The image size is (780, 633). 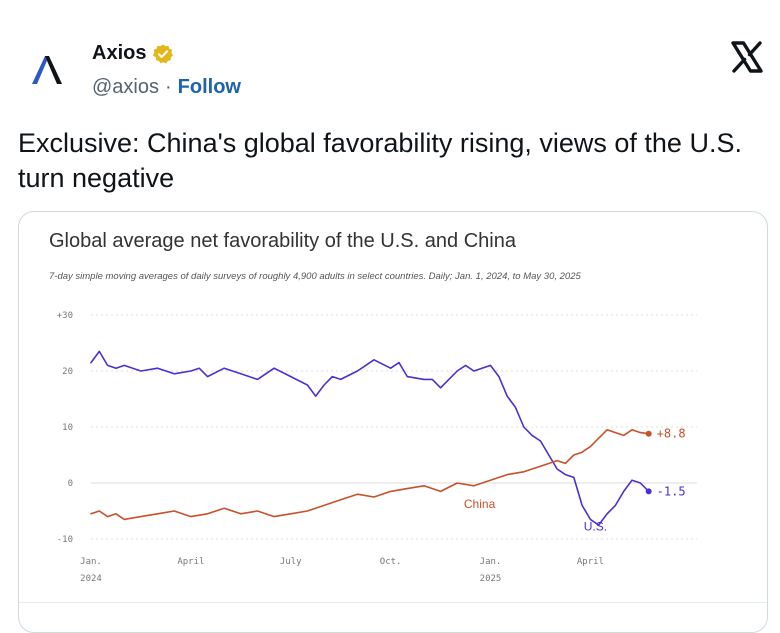 What do you see at coordinates (209, 87) in the screenshot?
I see `follow-button: Follow` at bounding box center [209, 87].